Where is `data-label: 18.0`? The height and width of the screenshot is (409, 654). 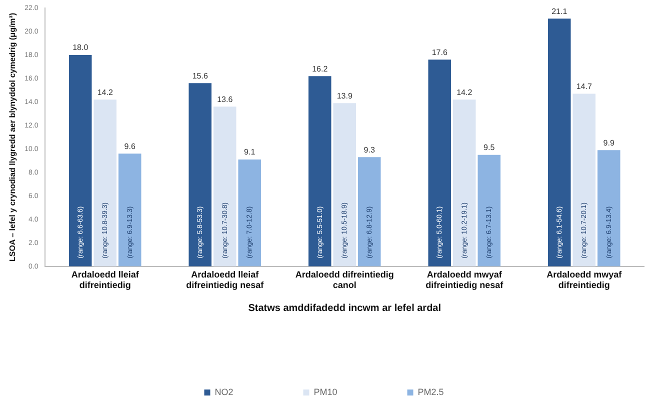 data-label: 18.0 is located at coordinates (80, 47).